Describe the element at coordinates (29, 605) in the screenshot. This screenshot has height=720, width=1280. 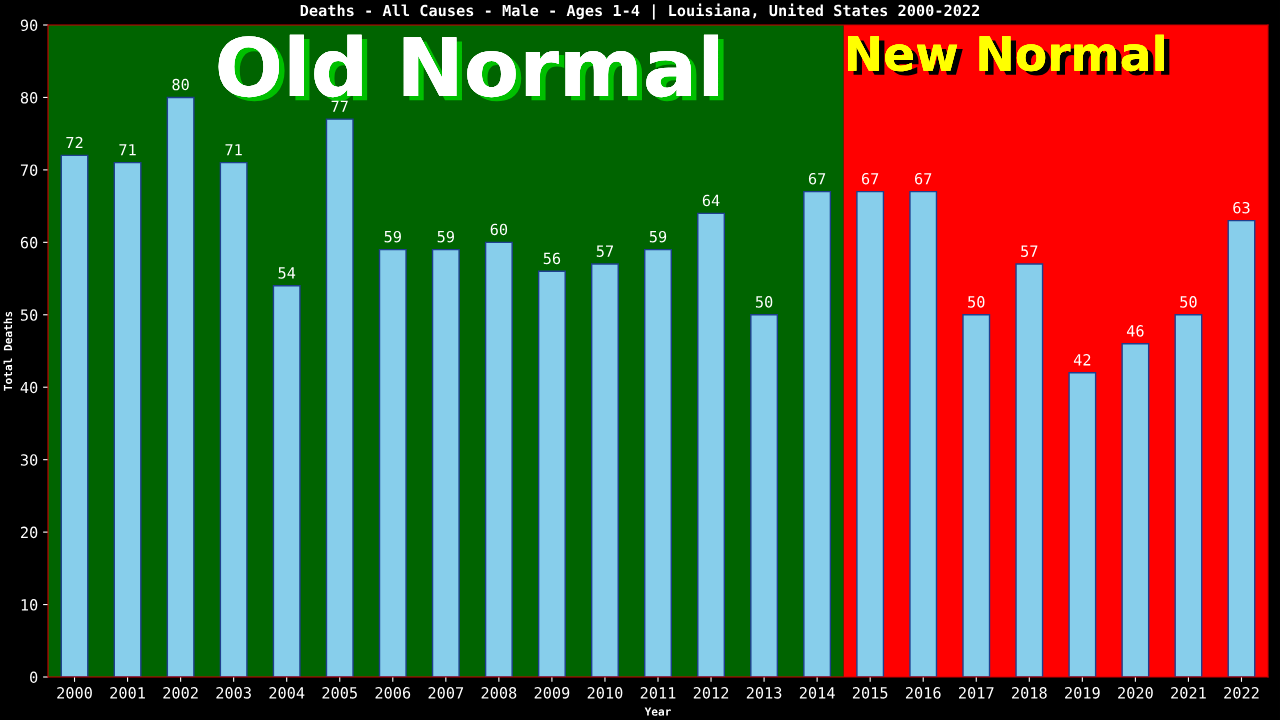
I see `y-tick-label: 10` at that location.